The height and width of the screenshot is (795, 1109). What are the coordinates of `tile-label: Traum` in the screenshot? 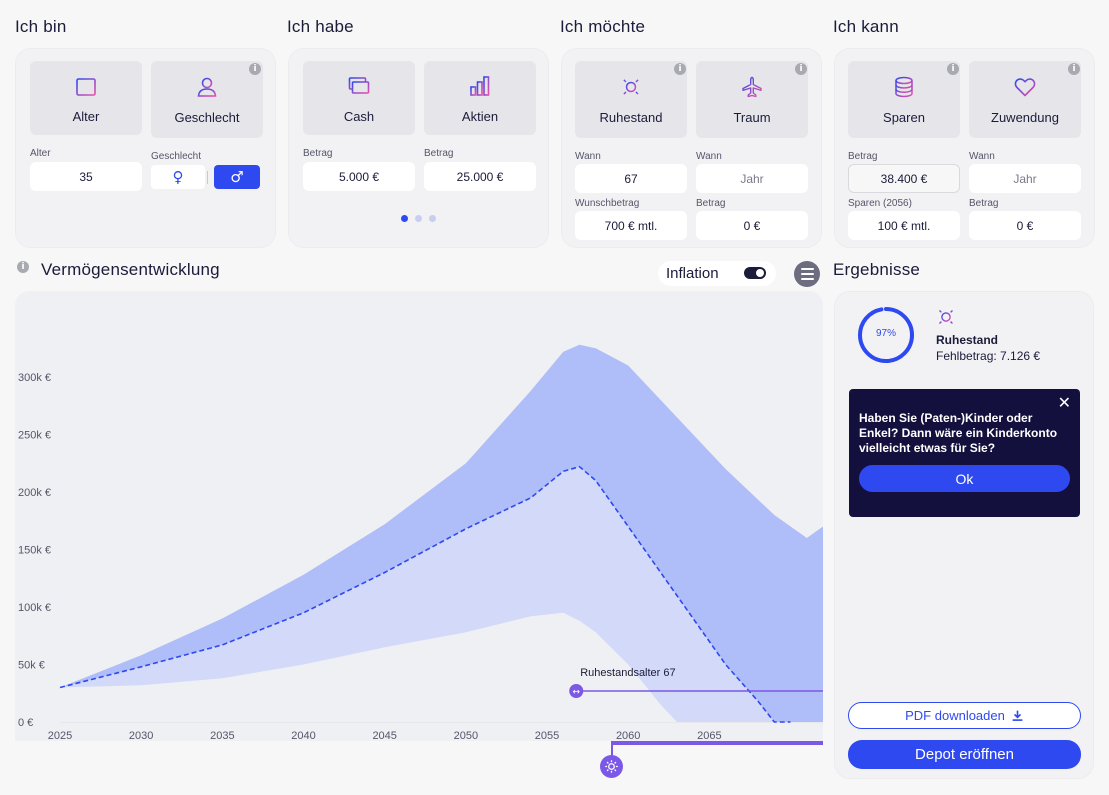 It's located at (752, 117).